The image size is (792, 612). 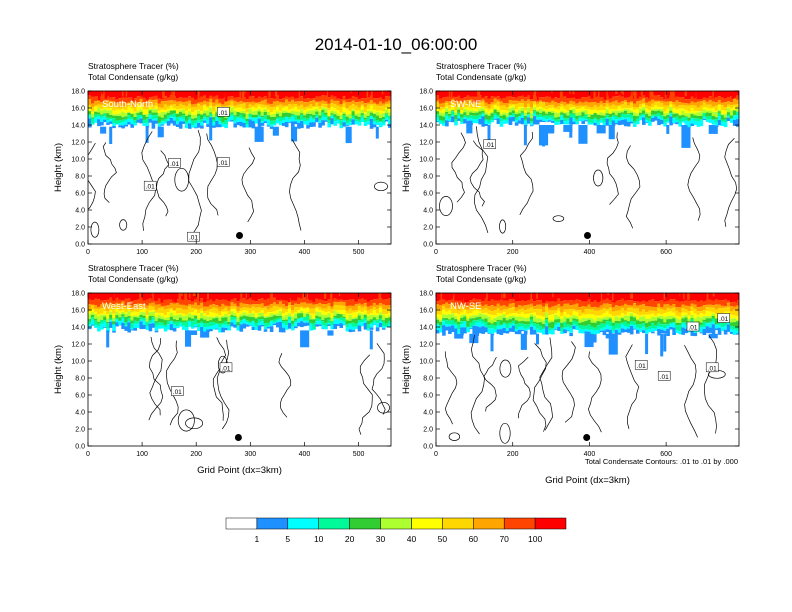 What do you see at coordinates (80, 430) in the screenshot?
I see `y-tick-label: 2.0` at bounding box center [80, 430].